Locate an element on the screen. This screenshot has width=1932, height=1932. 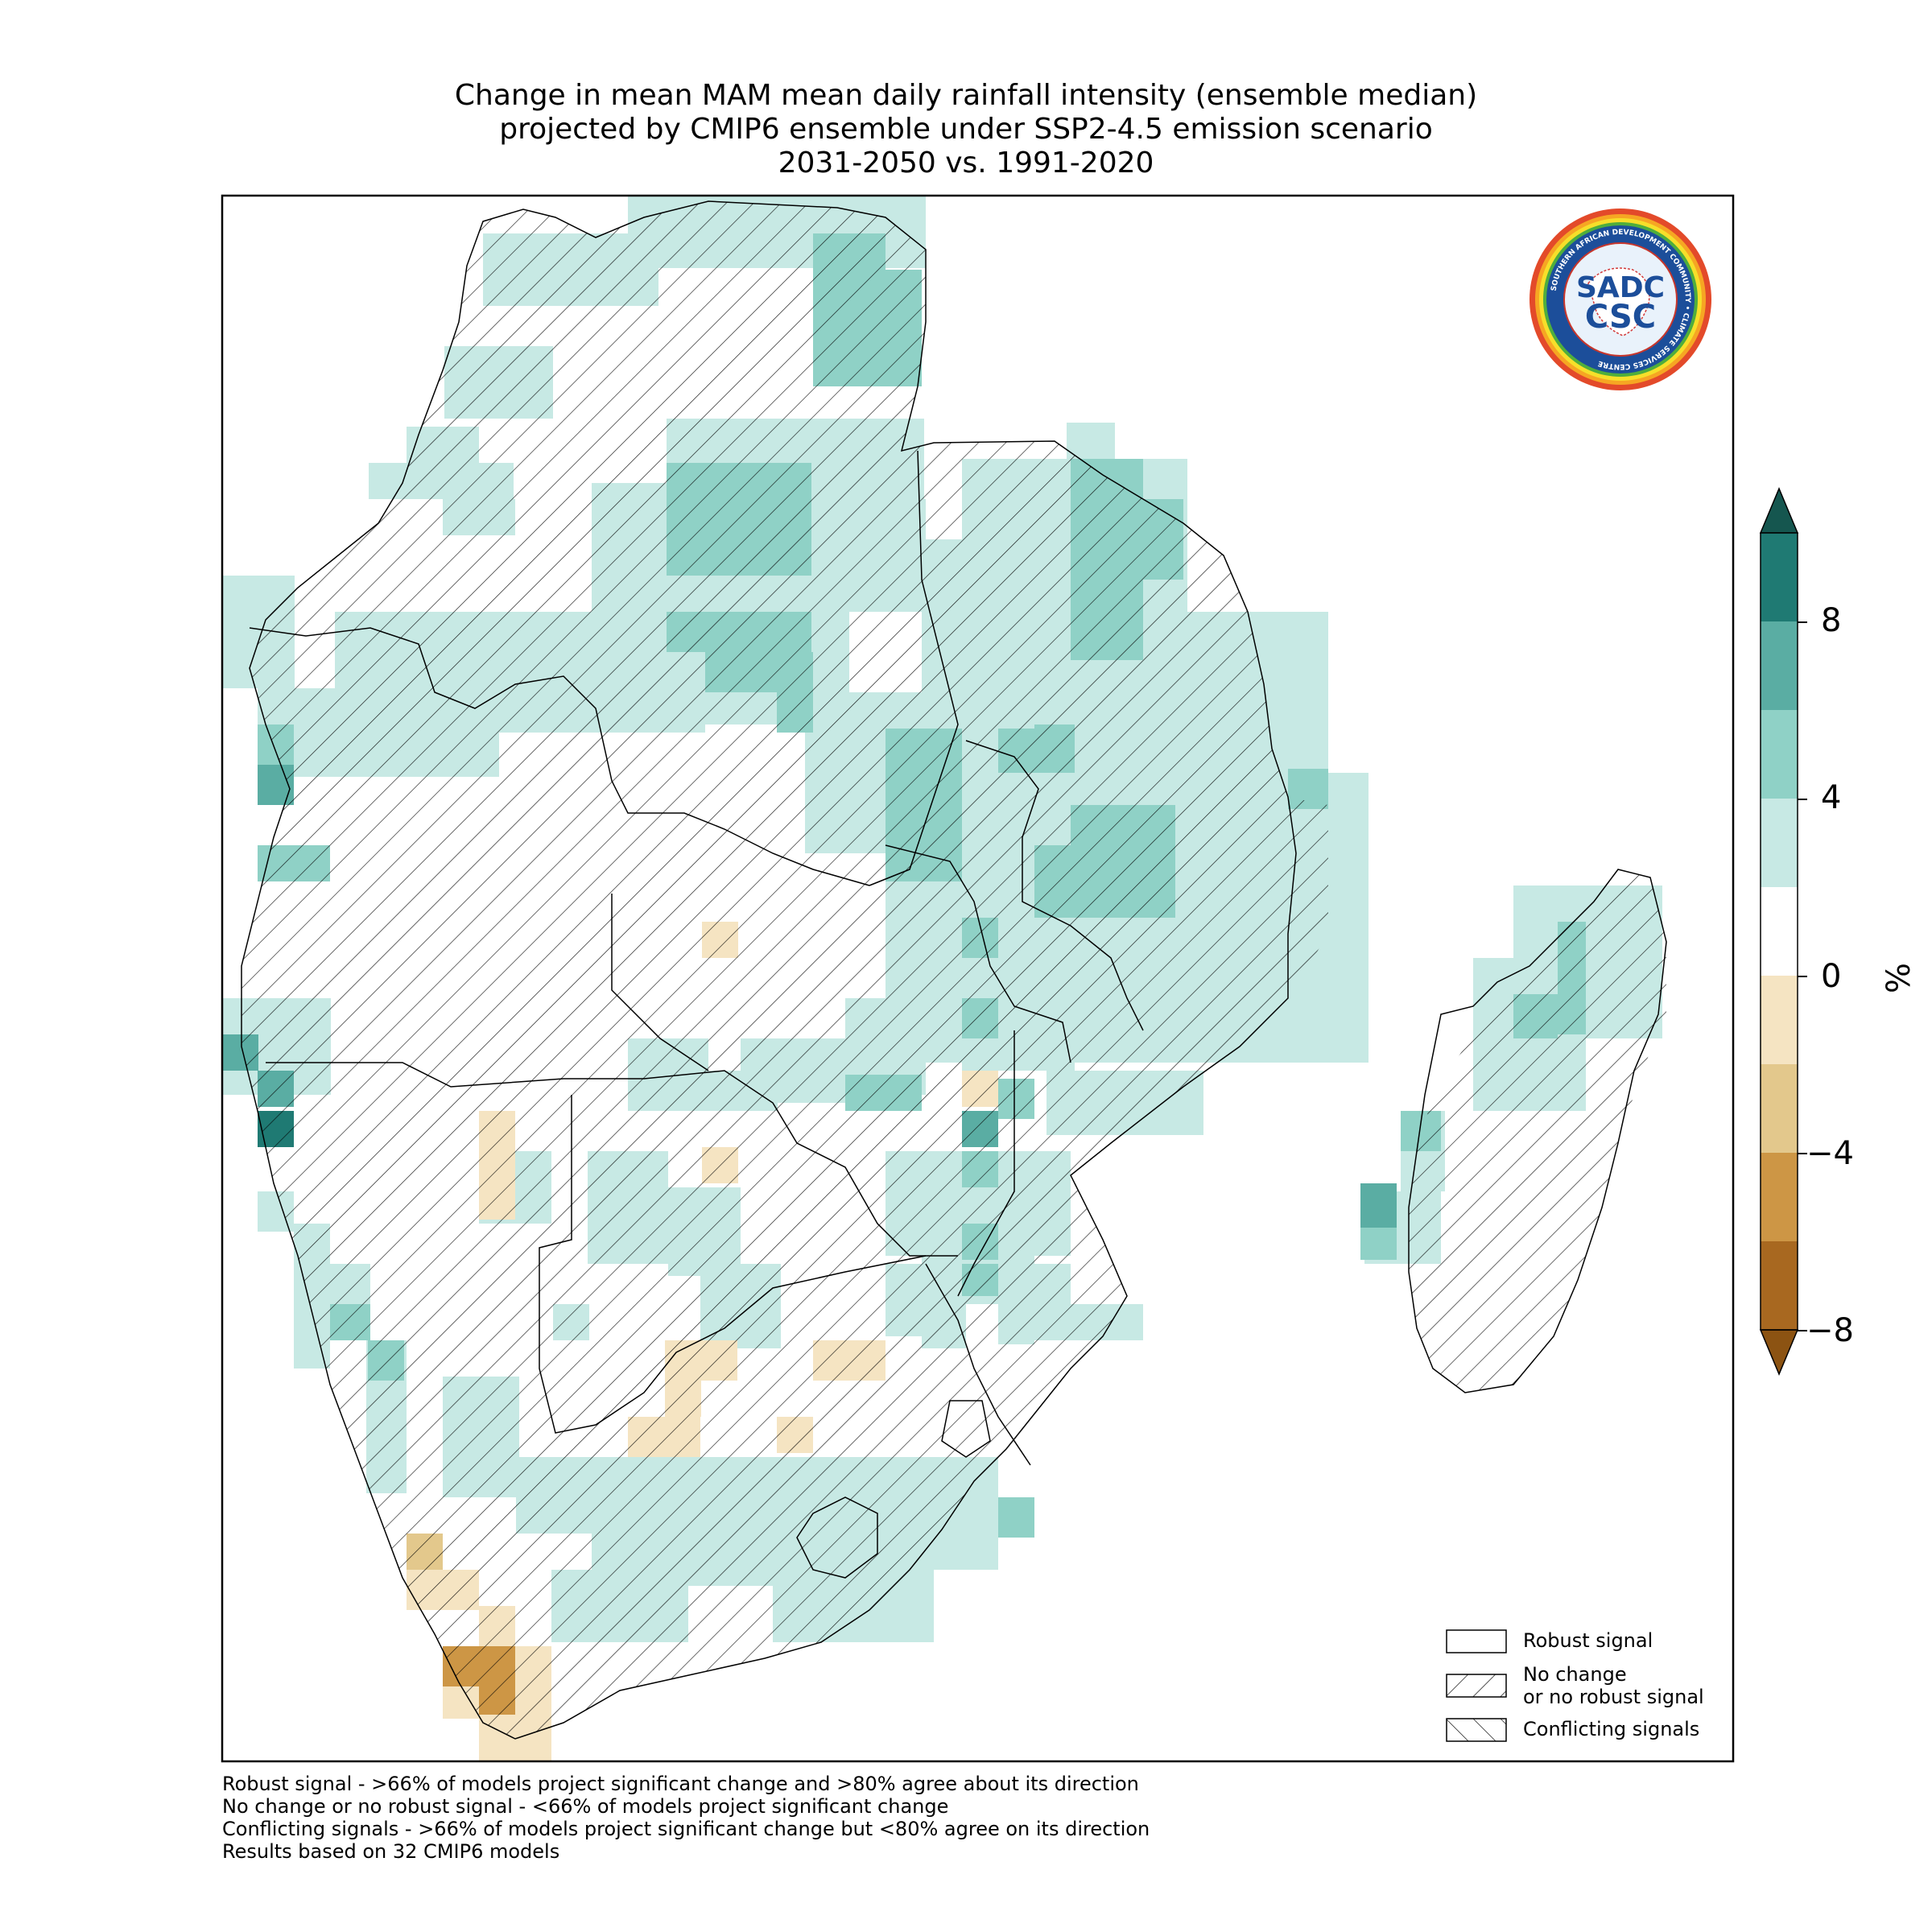
legend-conflicting-swatch is located at coordinates (1476, 1730).